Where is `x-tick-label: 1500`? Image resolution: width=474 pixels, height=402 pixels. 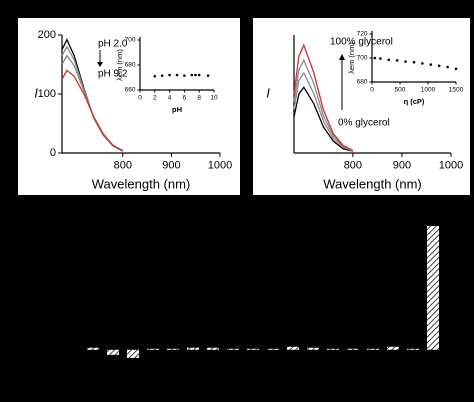 x-tick-label: 1500 is located at coordinates (456, 89).